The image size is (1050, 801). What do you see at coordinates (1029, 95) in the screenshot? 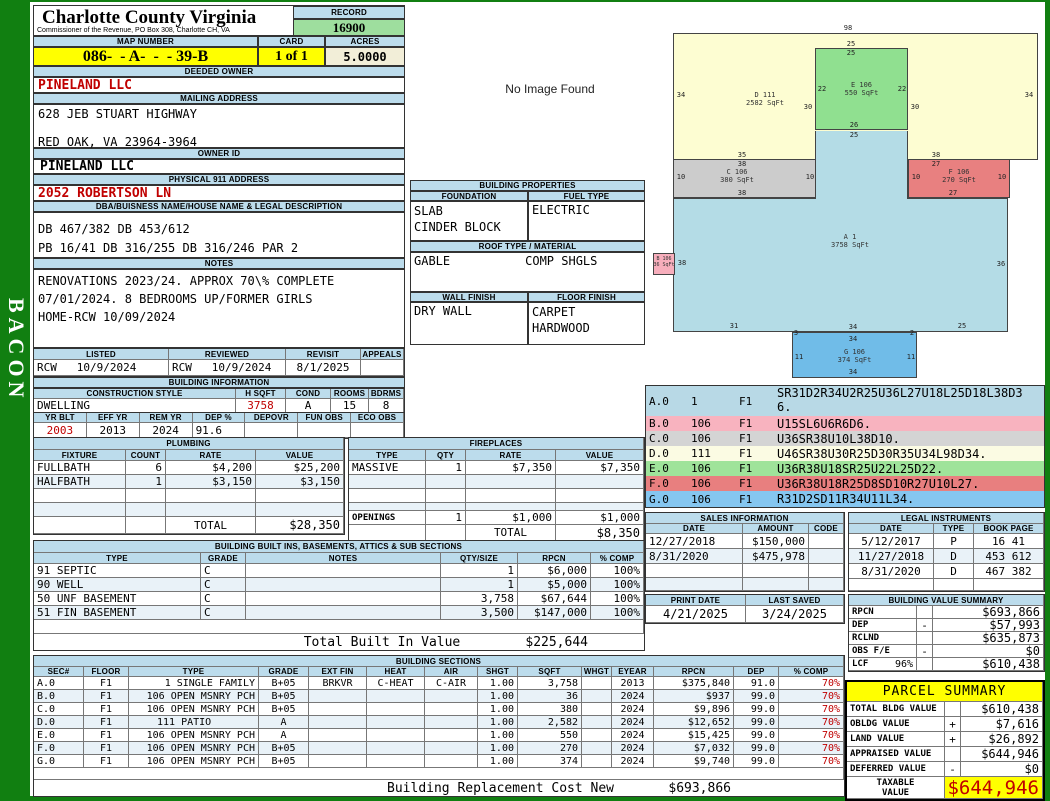
I see `sketch-dim: 34` at bounding box center [1029, 95].